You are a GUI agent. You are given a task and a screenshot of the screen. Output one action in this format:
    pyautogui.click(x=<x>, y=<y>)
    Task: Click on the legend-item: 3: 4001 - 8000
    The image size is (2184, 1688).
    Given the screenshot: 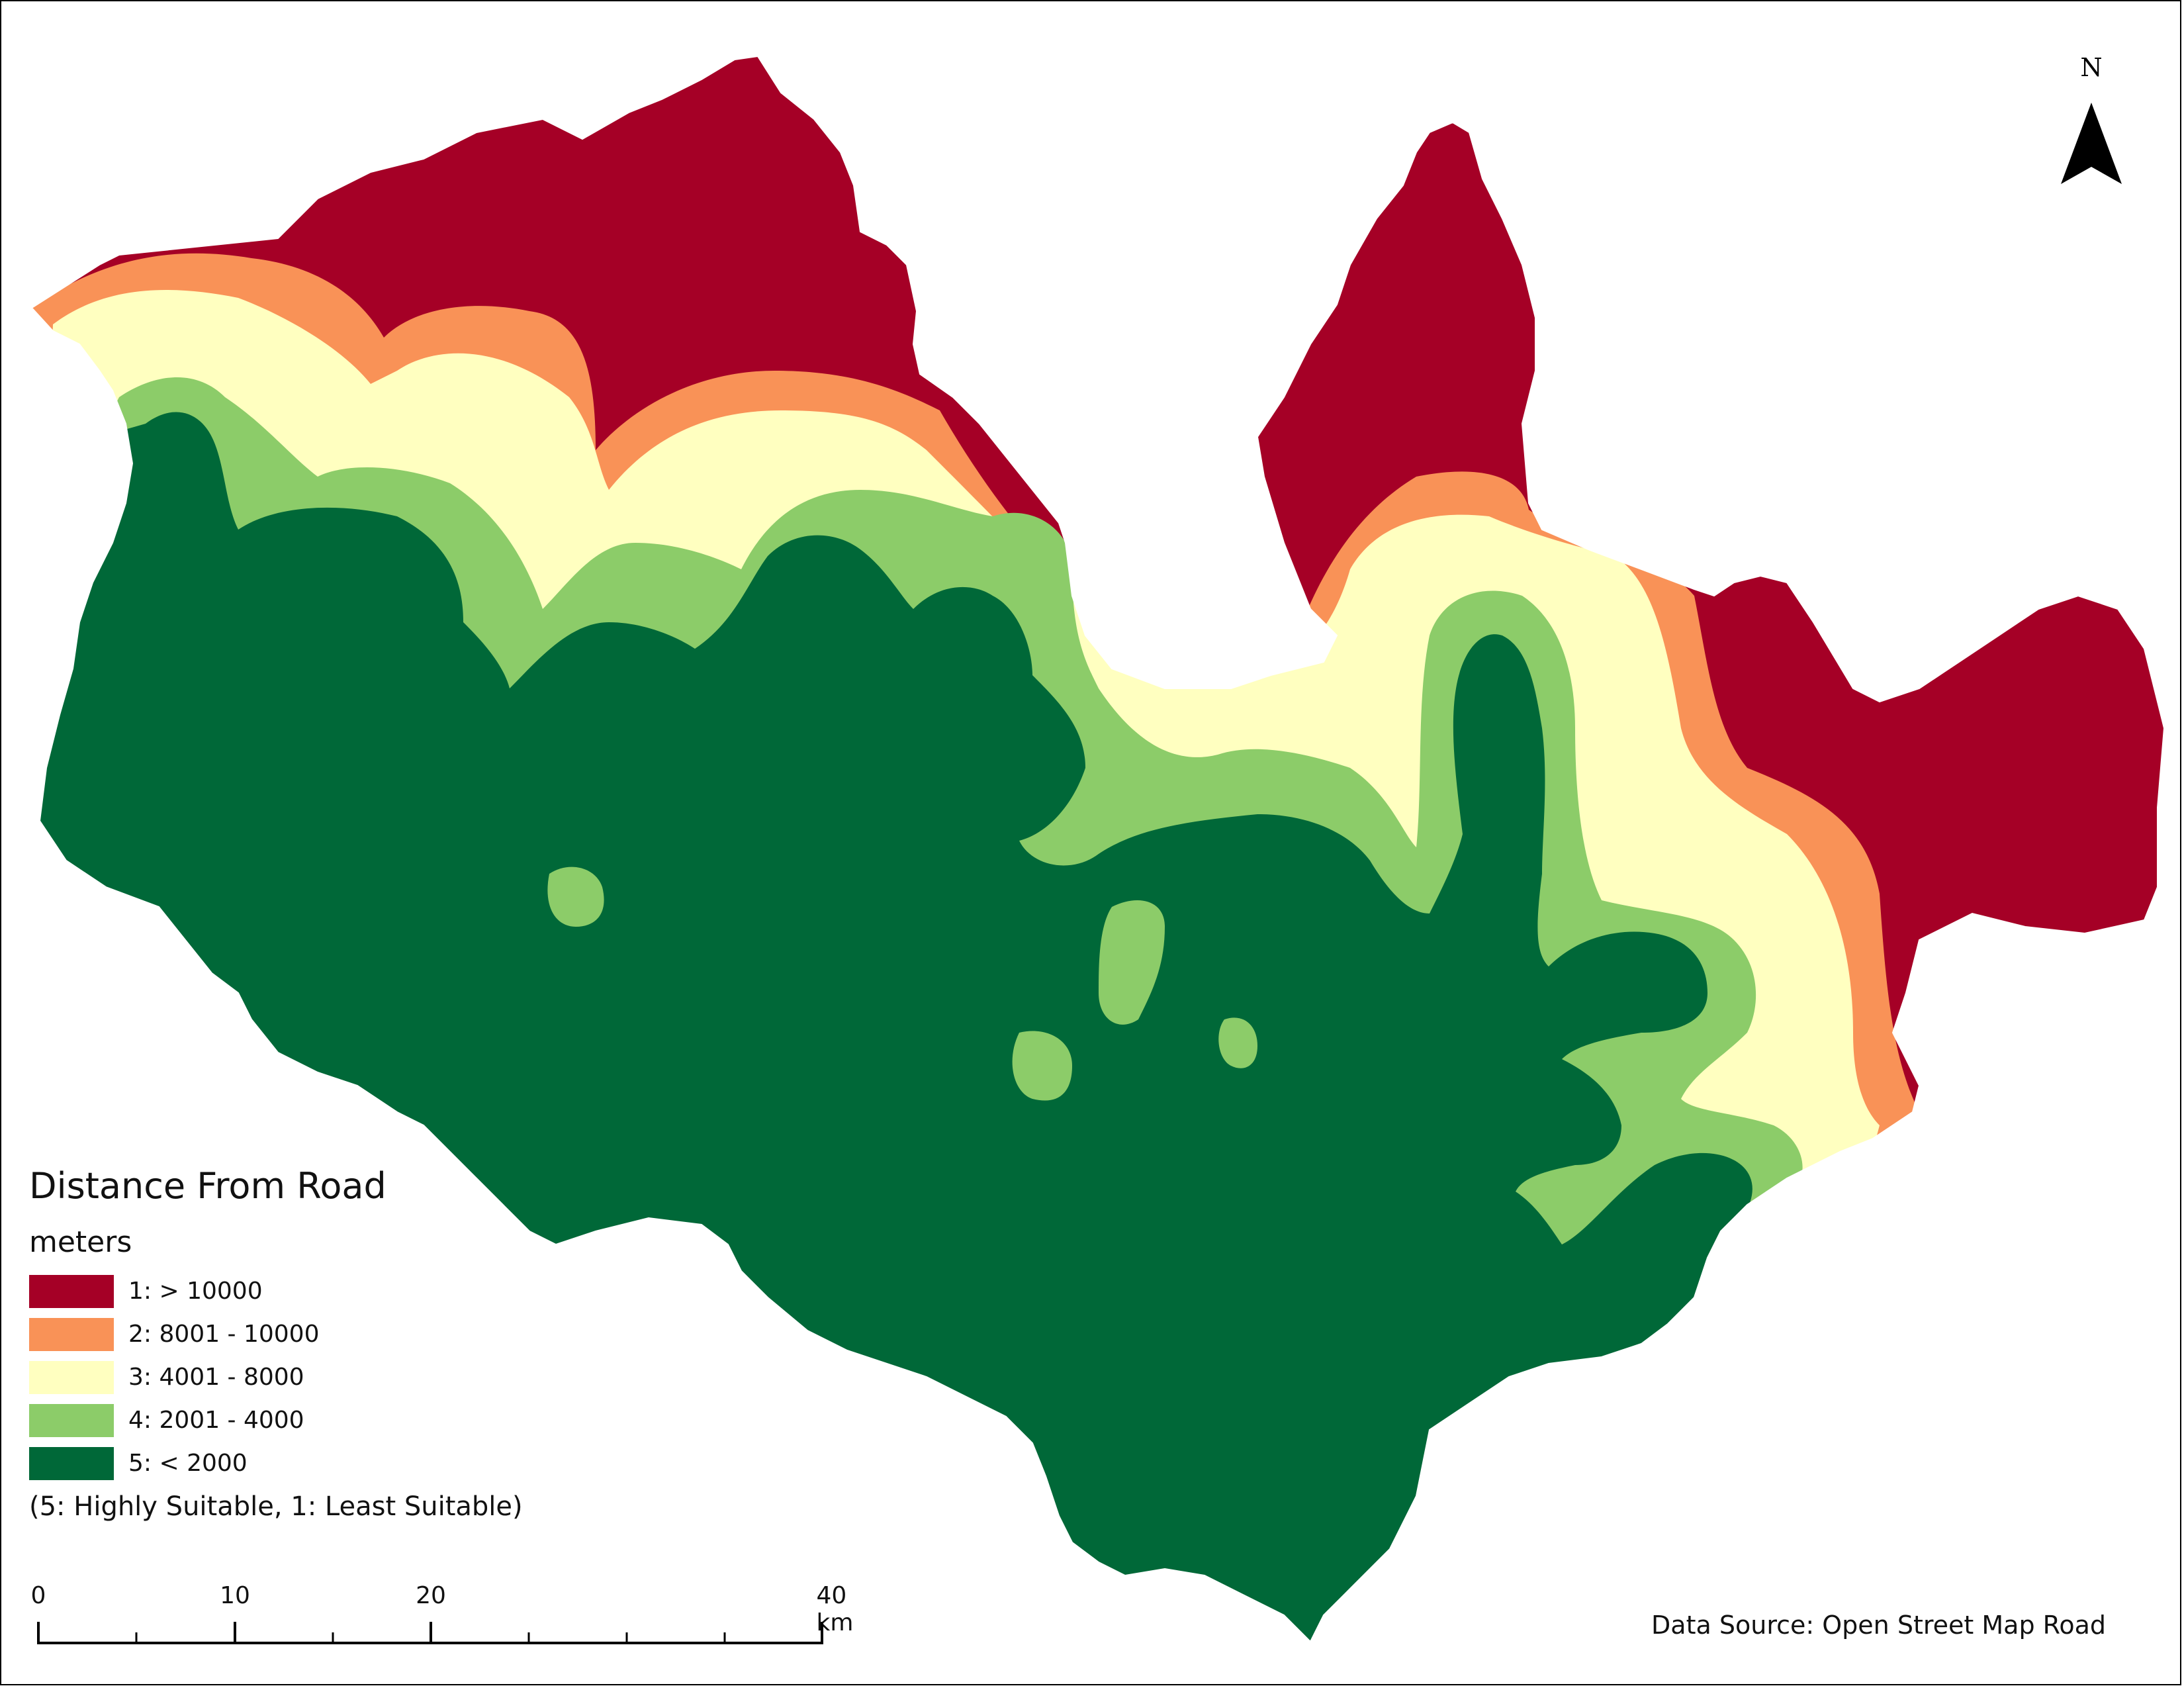 What is the action you would take?
    pyautogui.click(x=327, y=1377)
    